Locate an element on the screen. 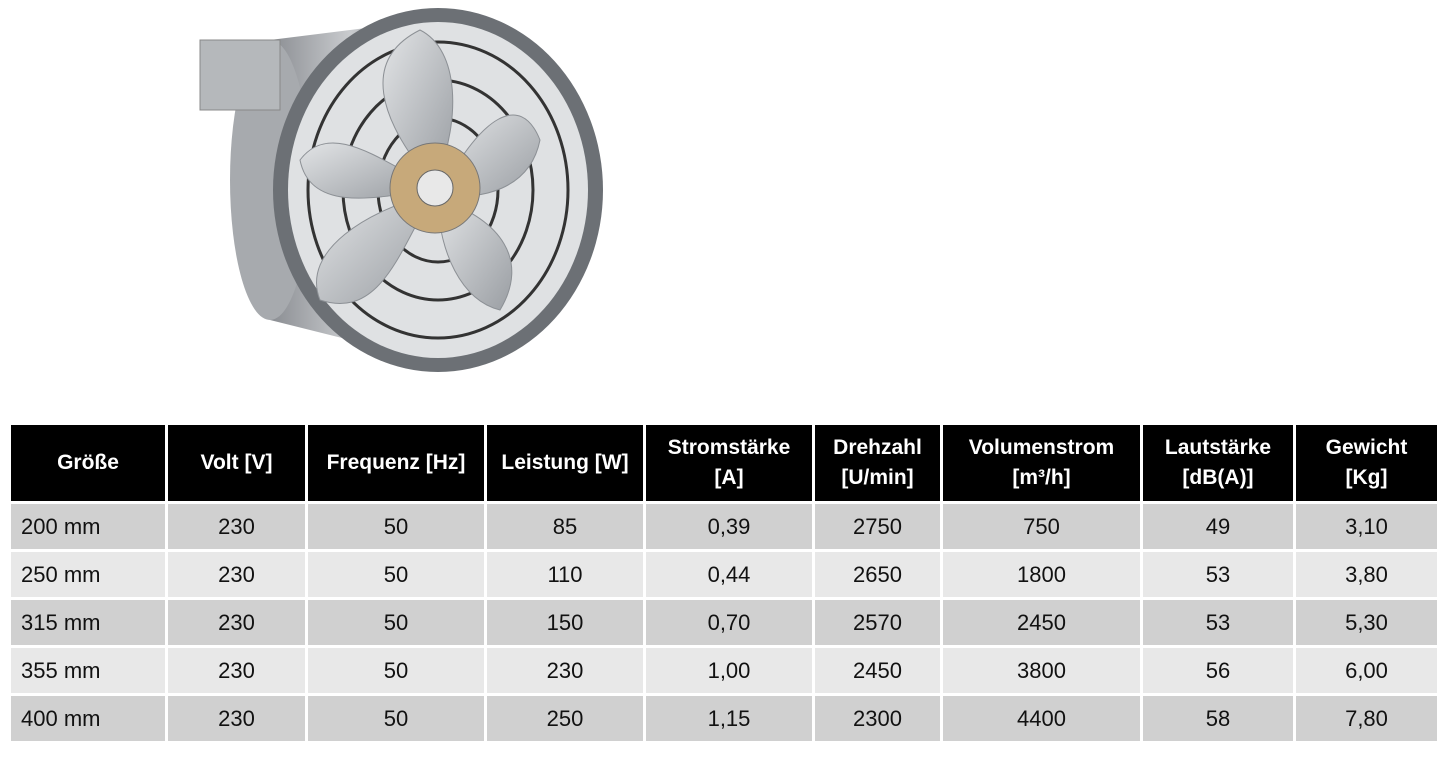 The width and height of the screenshot is (1445, 777). table-row: 315 mm 230 50 150 0,70 2570 2450 53 5,30 is located at coordinates (724, 622).